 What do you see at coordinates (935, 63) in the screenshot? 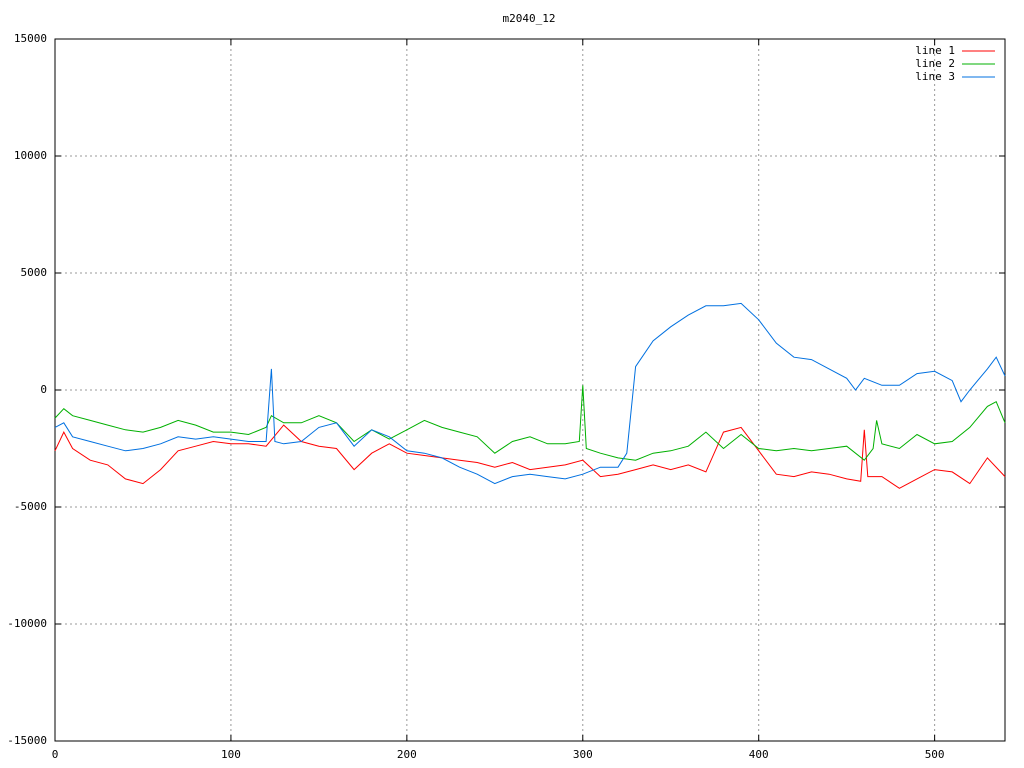
I see `legend-label: line 2` at bounding box center [935, 63].